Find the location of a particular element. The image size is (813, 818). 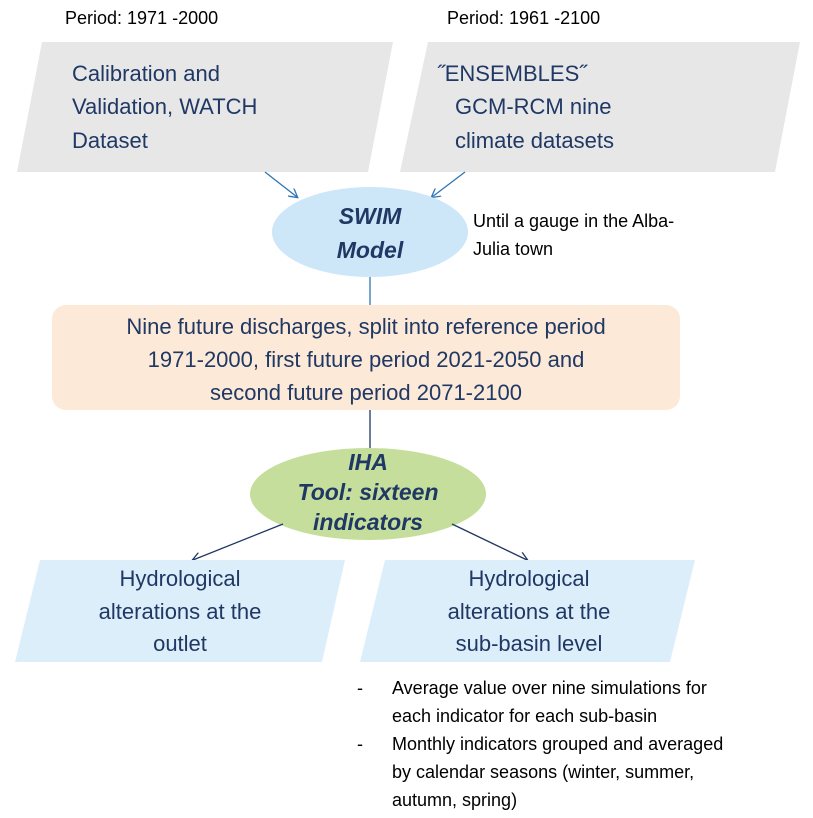

node-text: IHA is located at coordinates (368, 462).